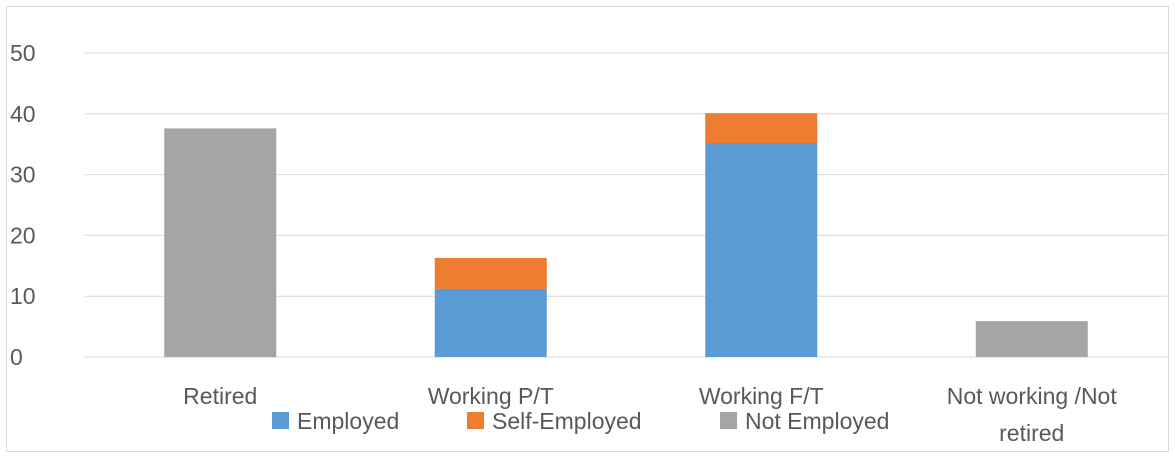  Describe the element at coordinates (16, 357) in the screenshot. I see `y-tick-label-0: 0` at that location.